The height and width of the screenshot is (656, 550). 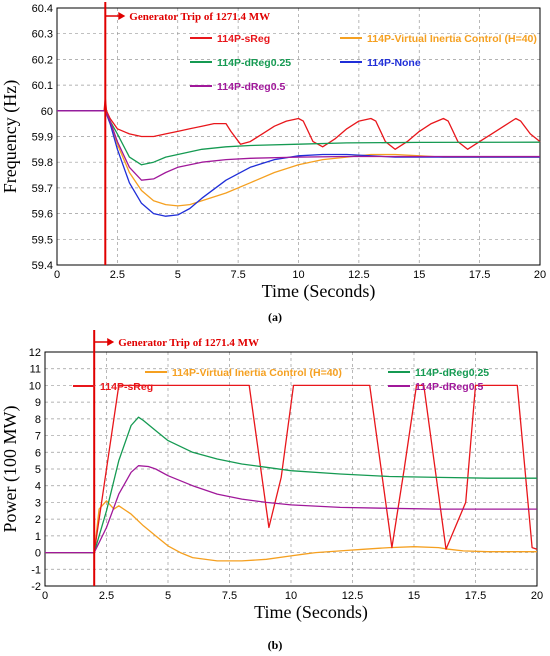 What do you see at coordinates (38, 437) in the screenshot?
I see `y-tick-label: 7` at bounding box center [38, 437].